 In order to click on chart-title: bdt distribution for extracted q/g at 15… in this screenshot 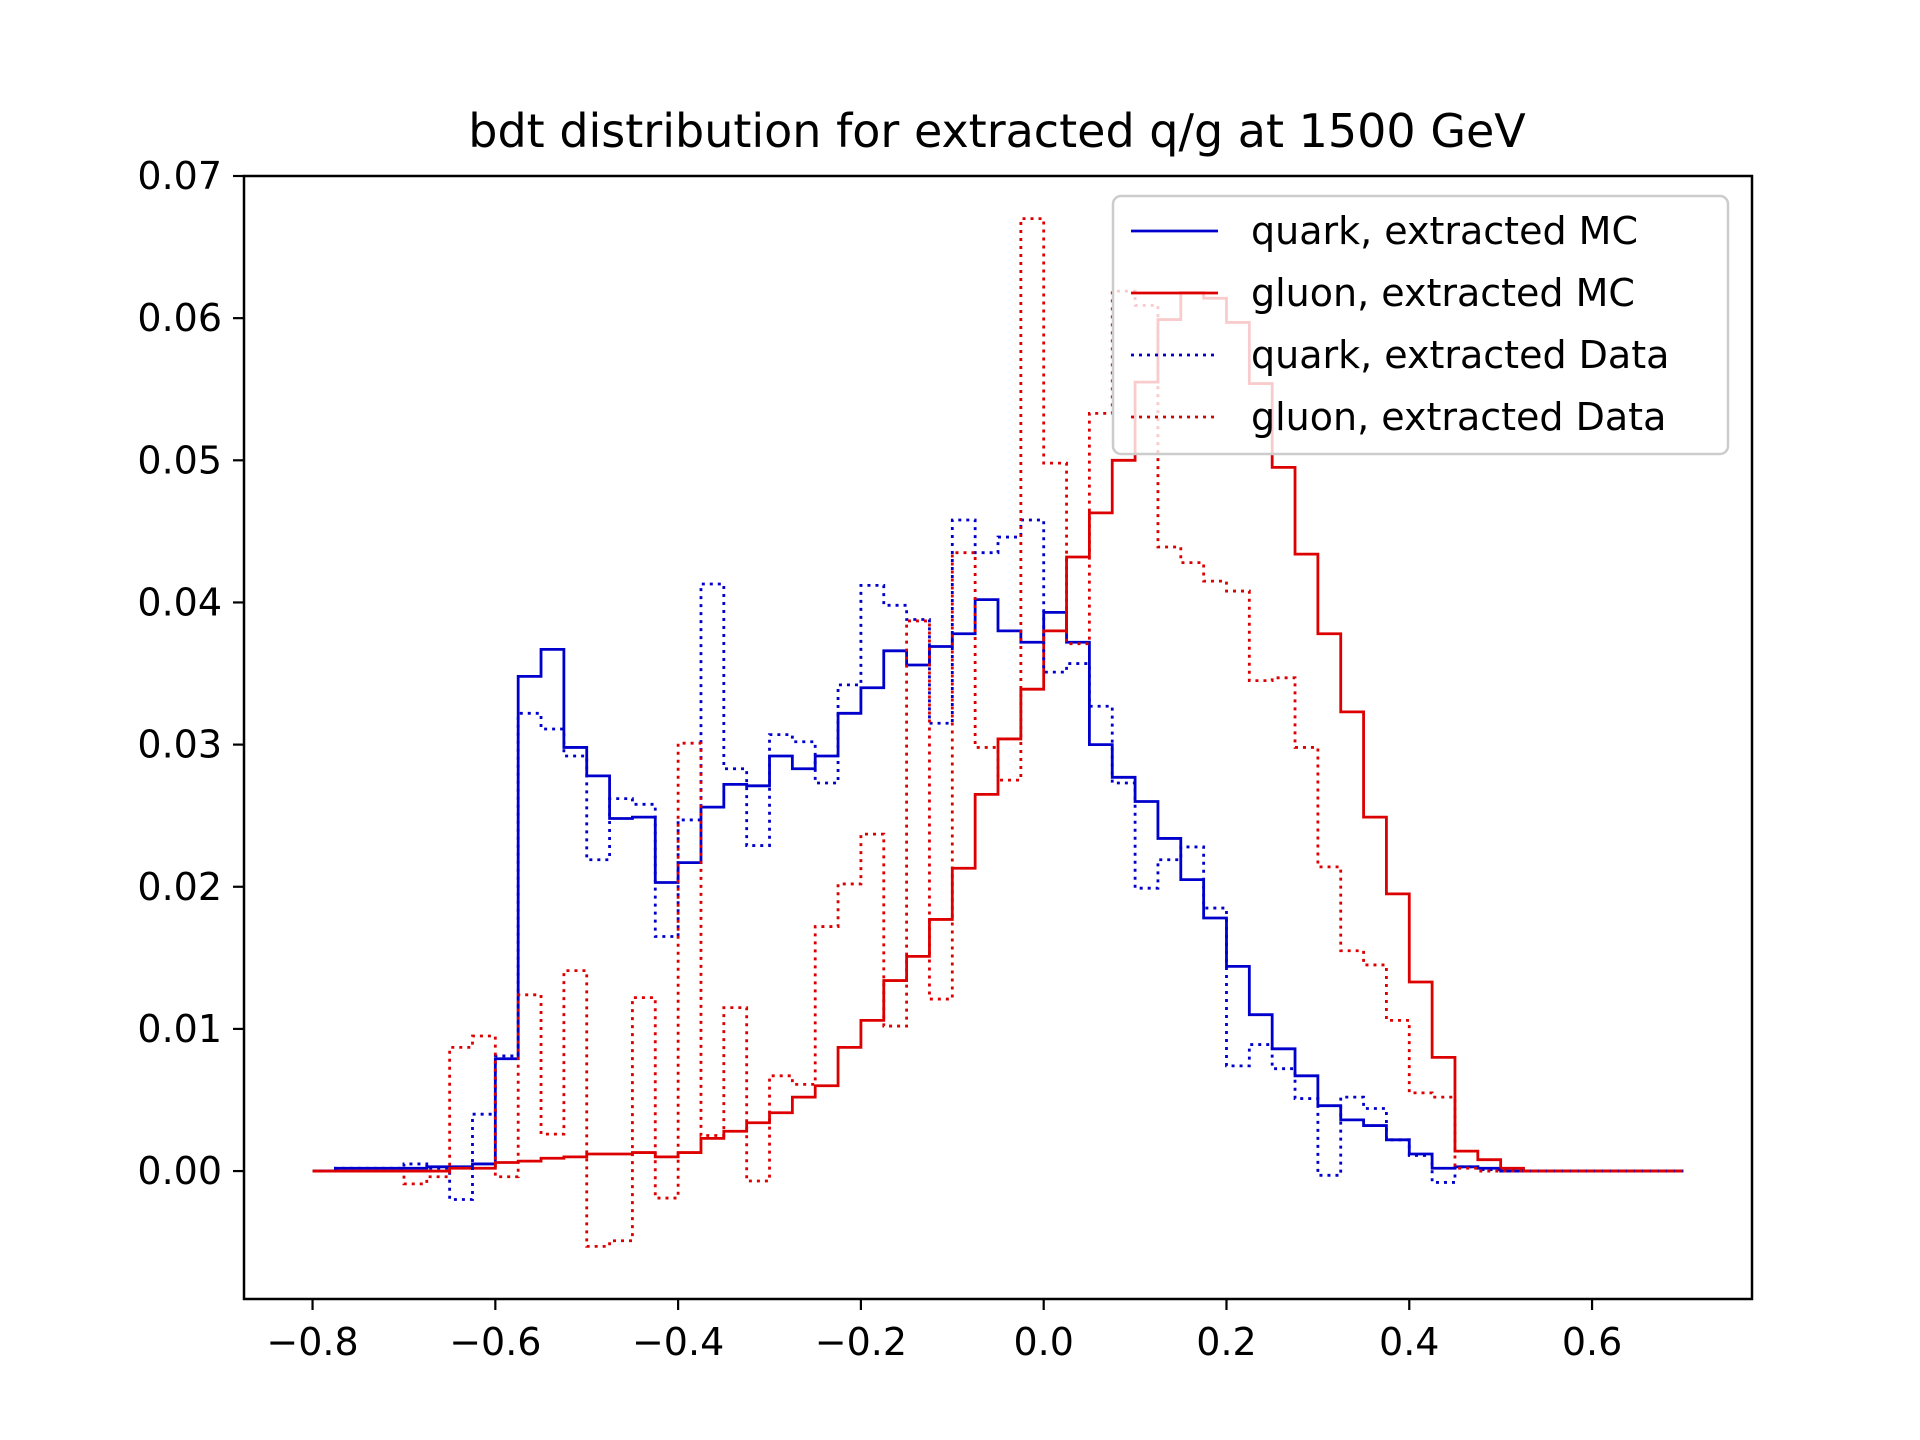, I will do `click(997, 131)`.